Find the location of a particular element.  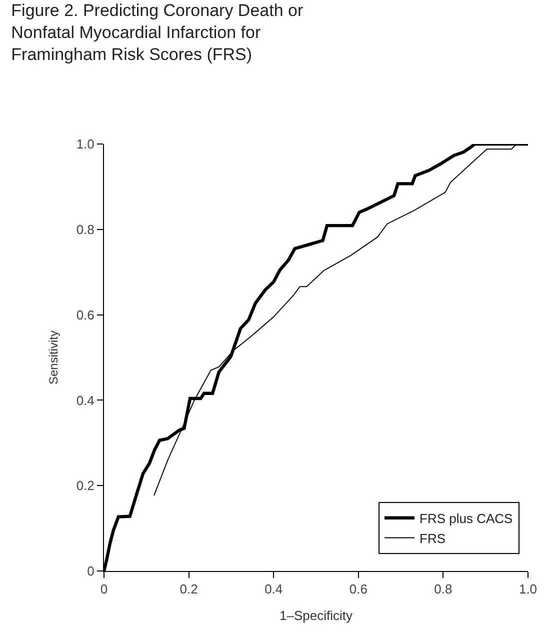

x-tick-label: 0.4 is located at coordinates (273, 589).